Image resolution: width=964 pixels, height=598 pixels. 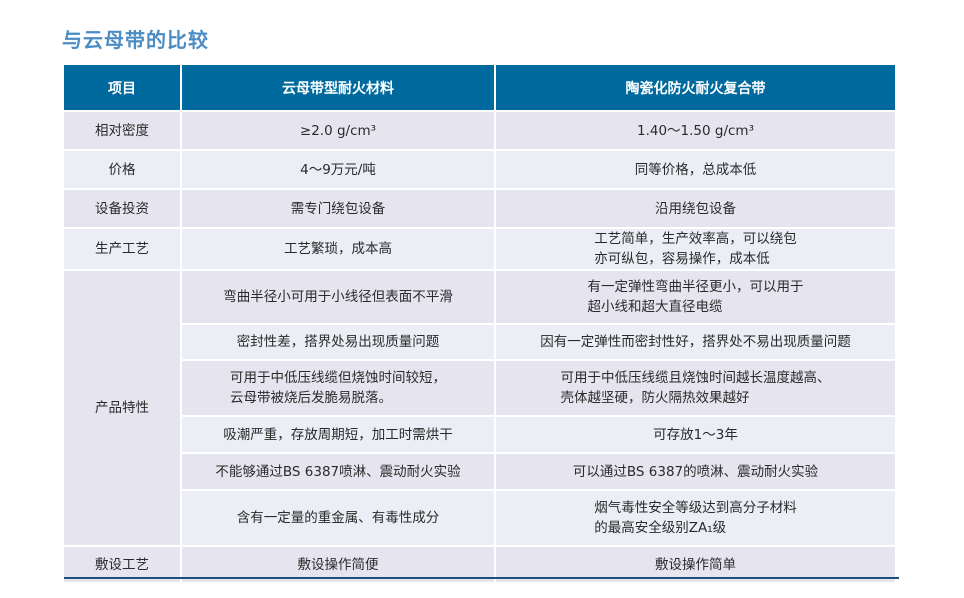 I want to click on mica-cell: 不能够通过BS 6387喷淋、震动耐火实验, so click(x=338, y=471).